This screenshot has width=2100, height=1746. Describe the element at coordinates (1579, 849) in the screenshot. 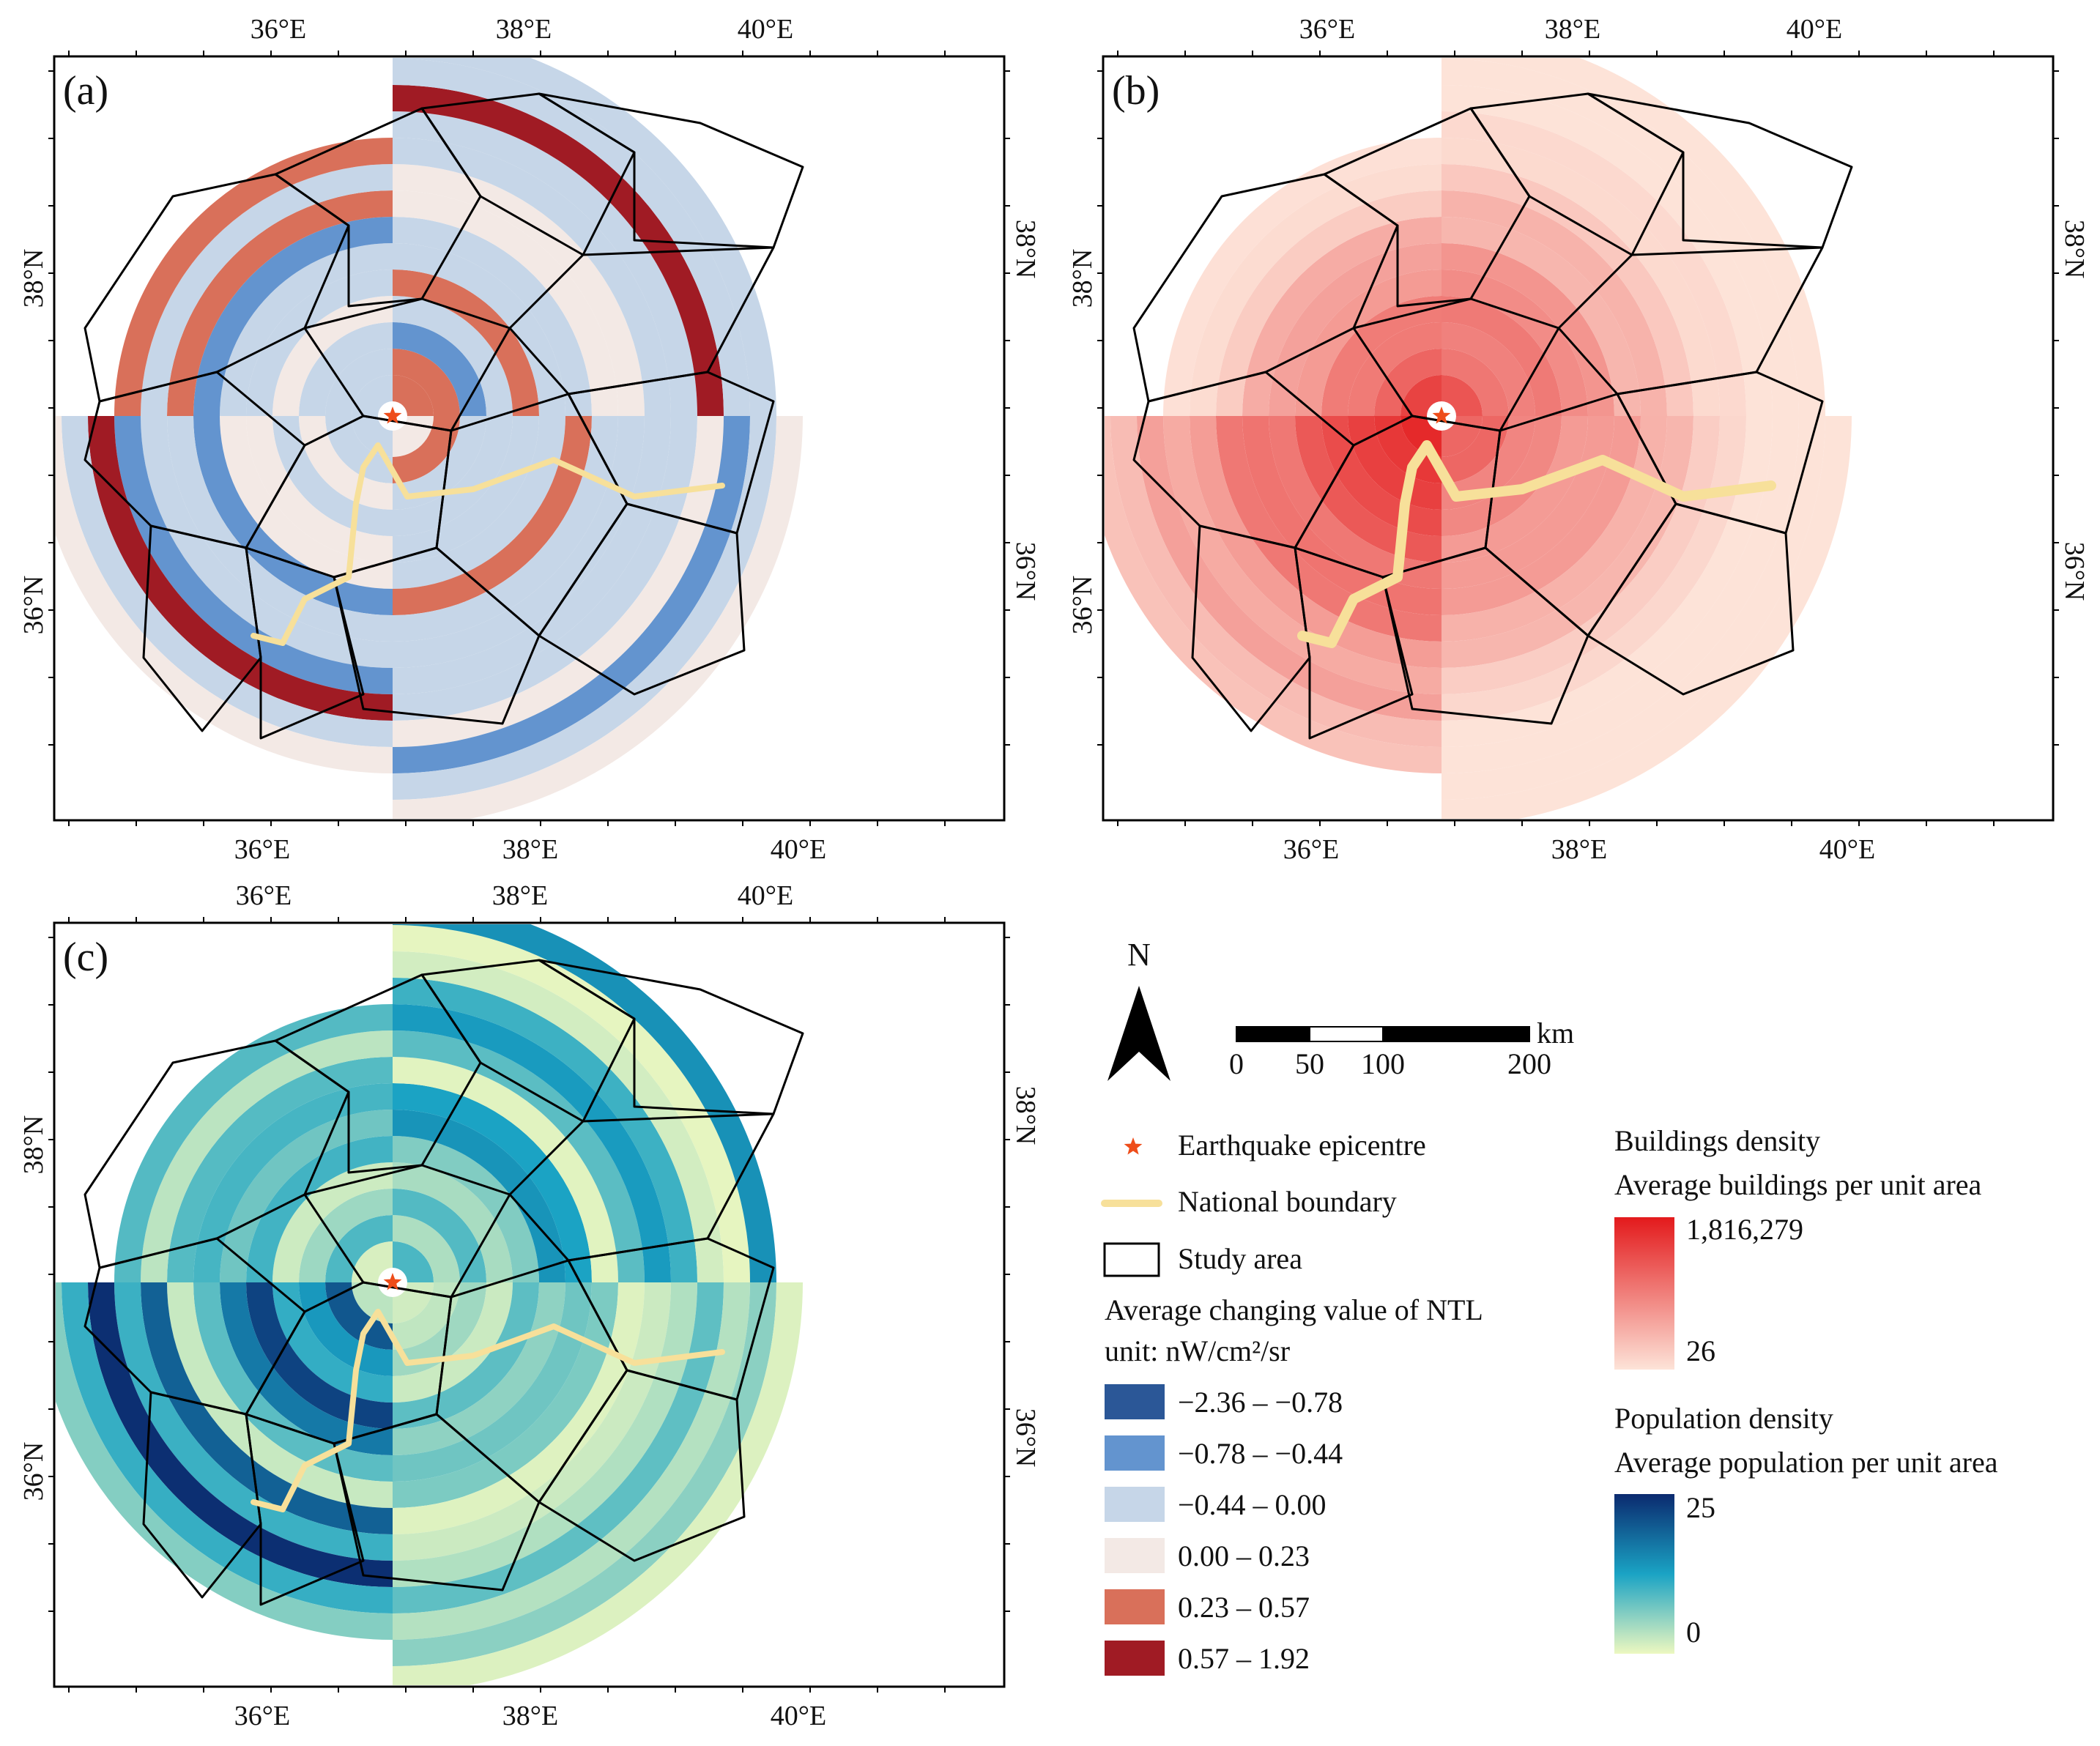

I see `panel-b-bottom-lon-label: 38°E` at that location.